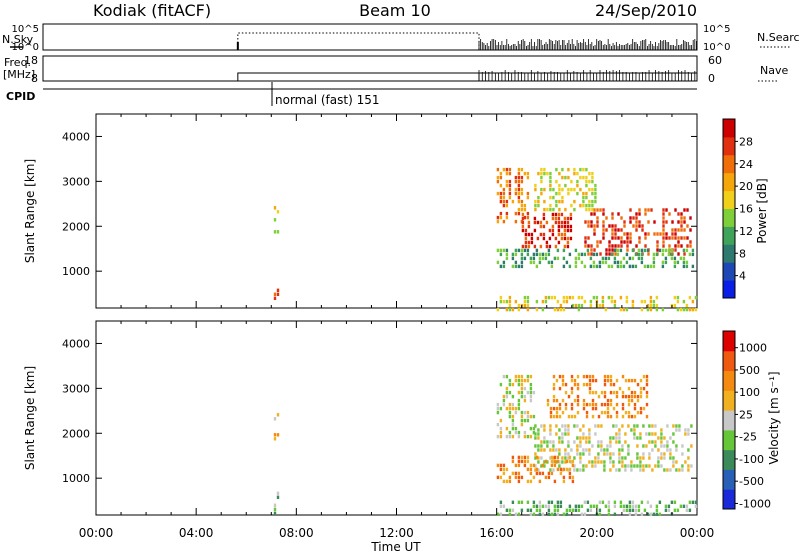 This screenshot has height=554, width=800. I want to click on nsky-frame, so click(370, 37).